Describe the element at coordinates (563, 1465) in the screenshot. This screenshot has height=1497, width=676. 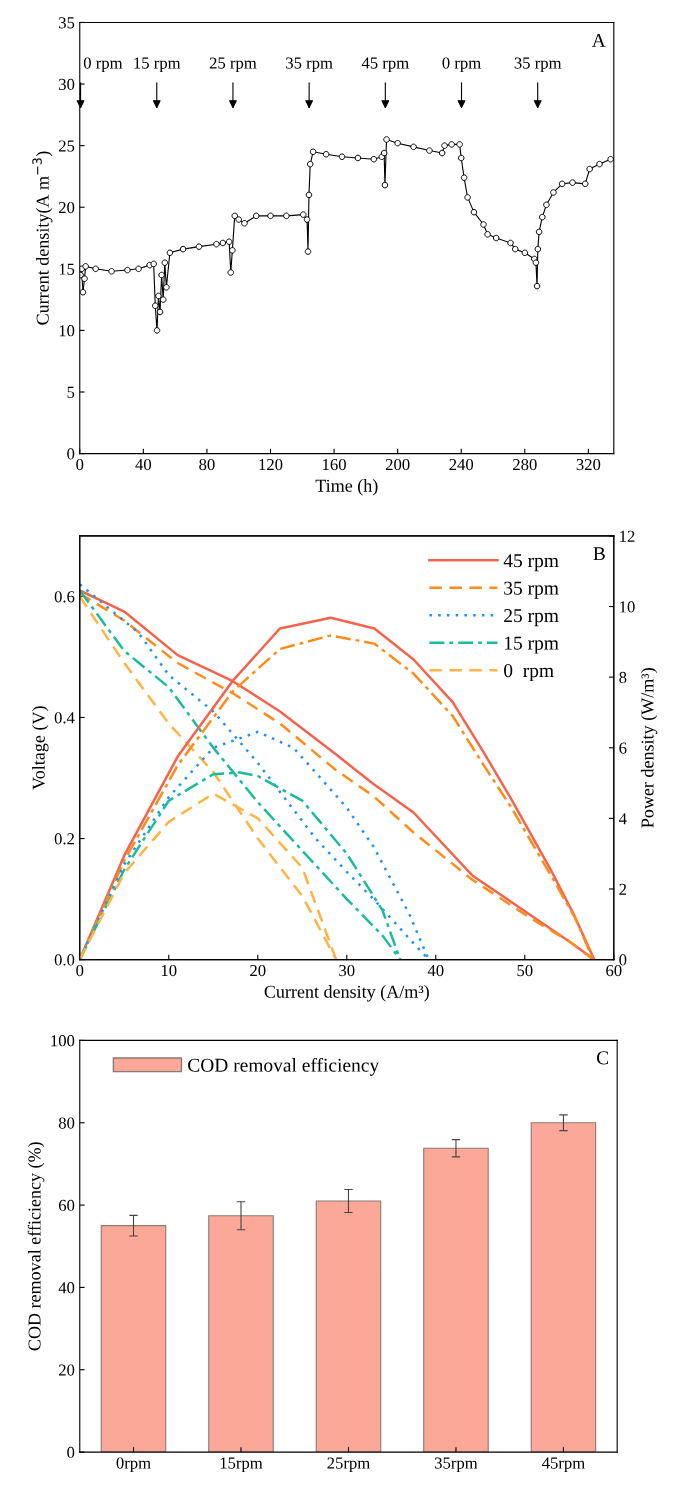
I see `x-tick-label: 45rpm` at that location.